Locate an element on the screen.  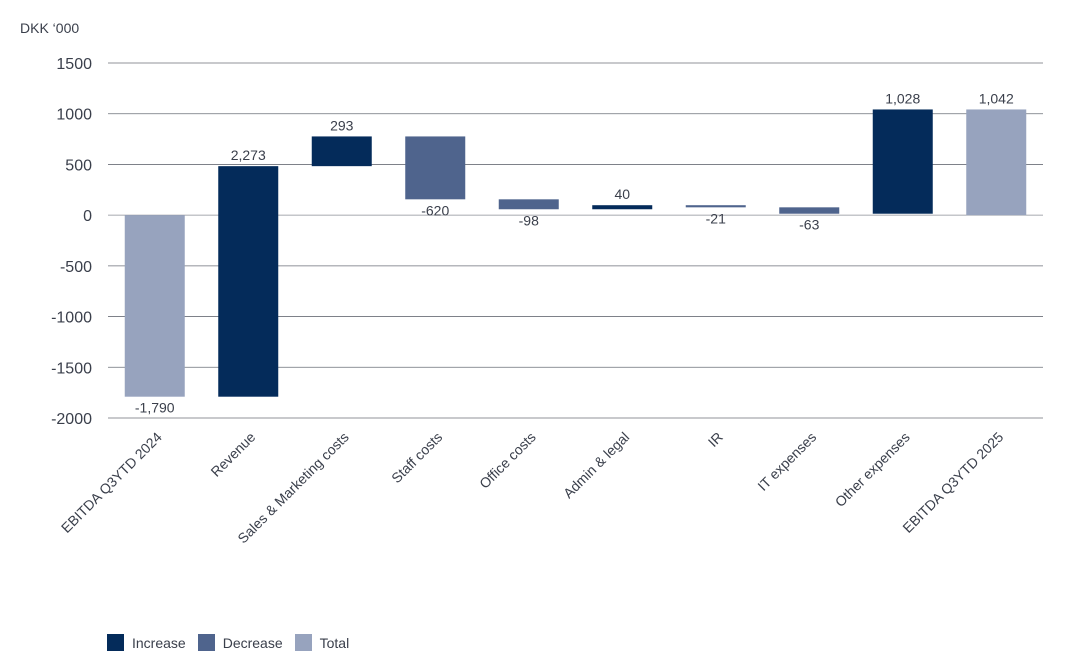
x-tick-label: IT expenses is located at coordinates (786, 461).